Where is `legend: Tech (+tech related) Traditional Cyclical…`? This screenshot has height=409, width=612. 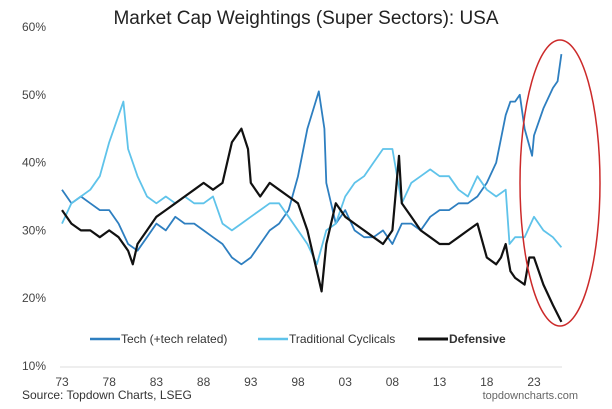 legend: Tech (+tech related) Traditional Cyclical… is located at coordinates (298, 339).